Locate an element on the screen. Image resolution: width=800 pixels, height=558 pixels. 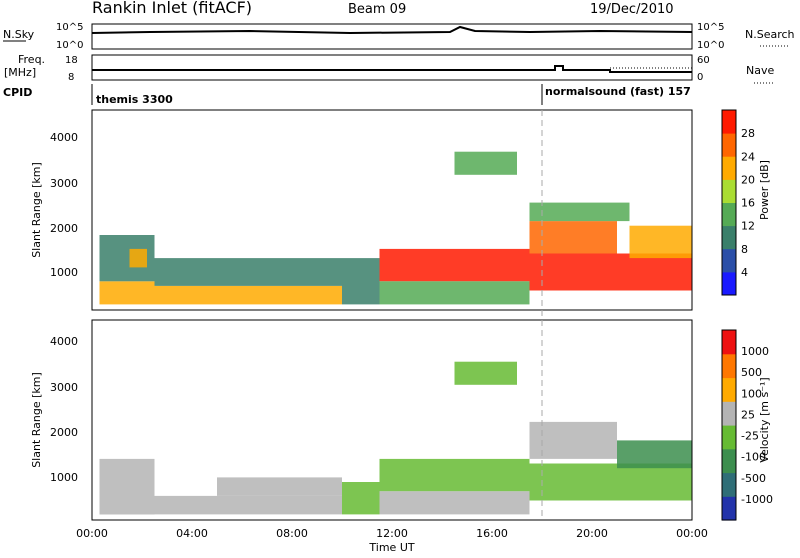
colorbar-label: 16 is located at coordinates (748, 203).